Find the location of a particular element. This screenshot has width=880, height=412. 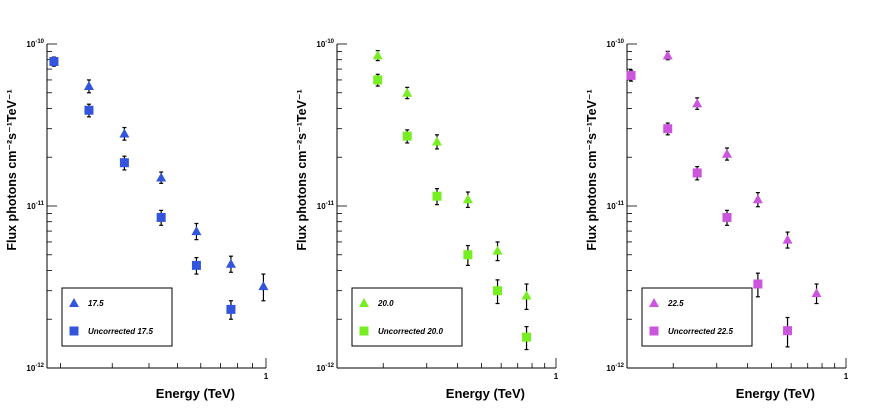

legend: 17.5 Uncorrected 17.5 is located at coordinates (117, 317).